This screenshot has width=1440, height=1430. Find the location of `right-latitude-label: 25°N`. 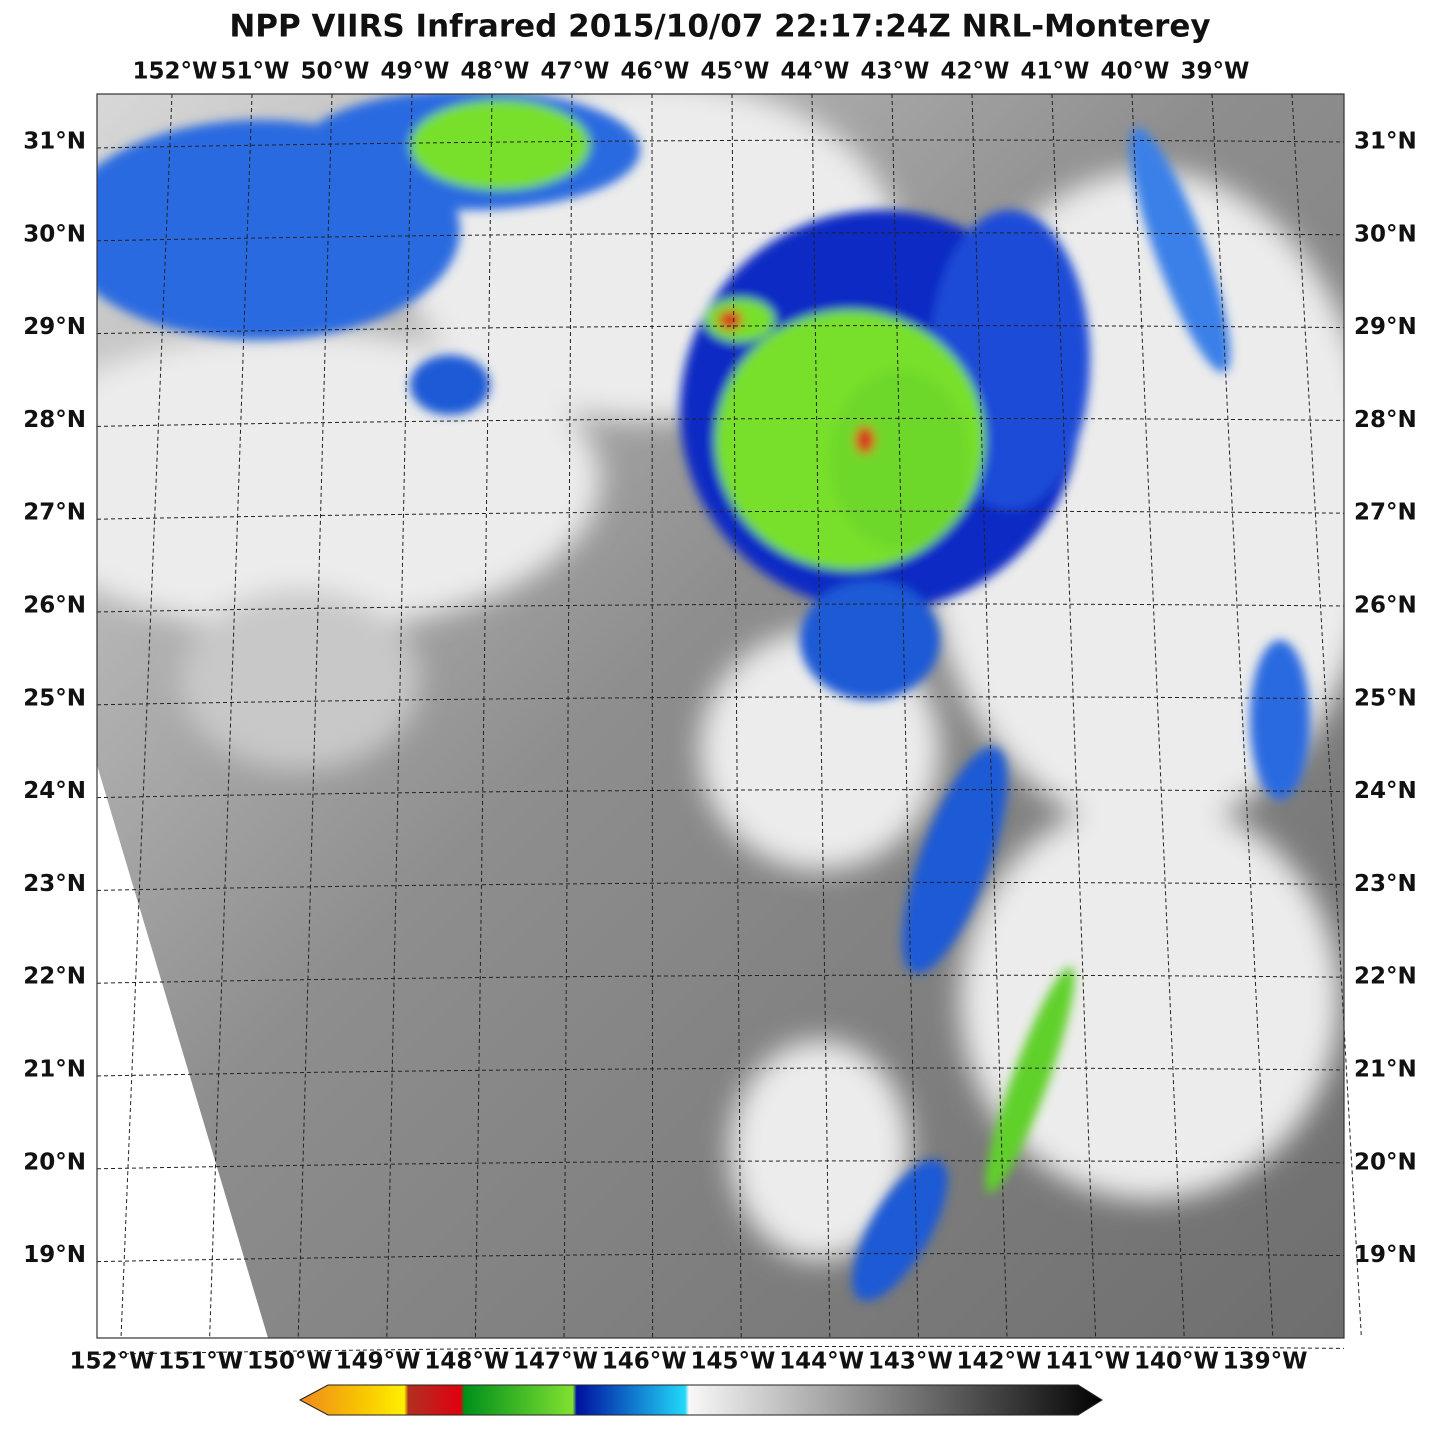

right-latitude-label: 25°N is located at coordinates (1385, 698).